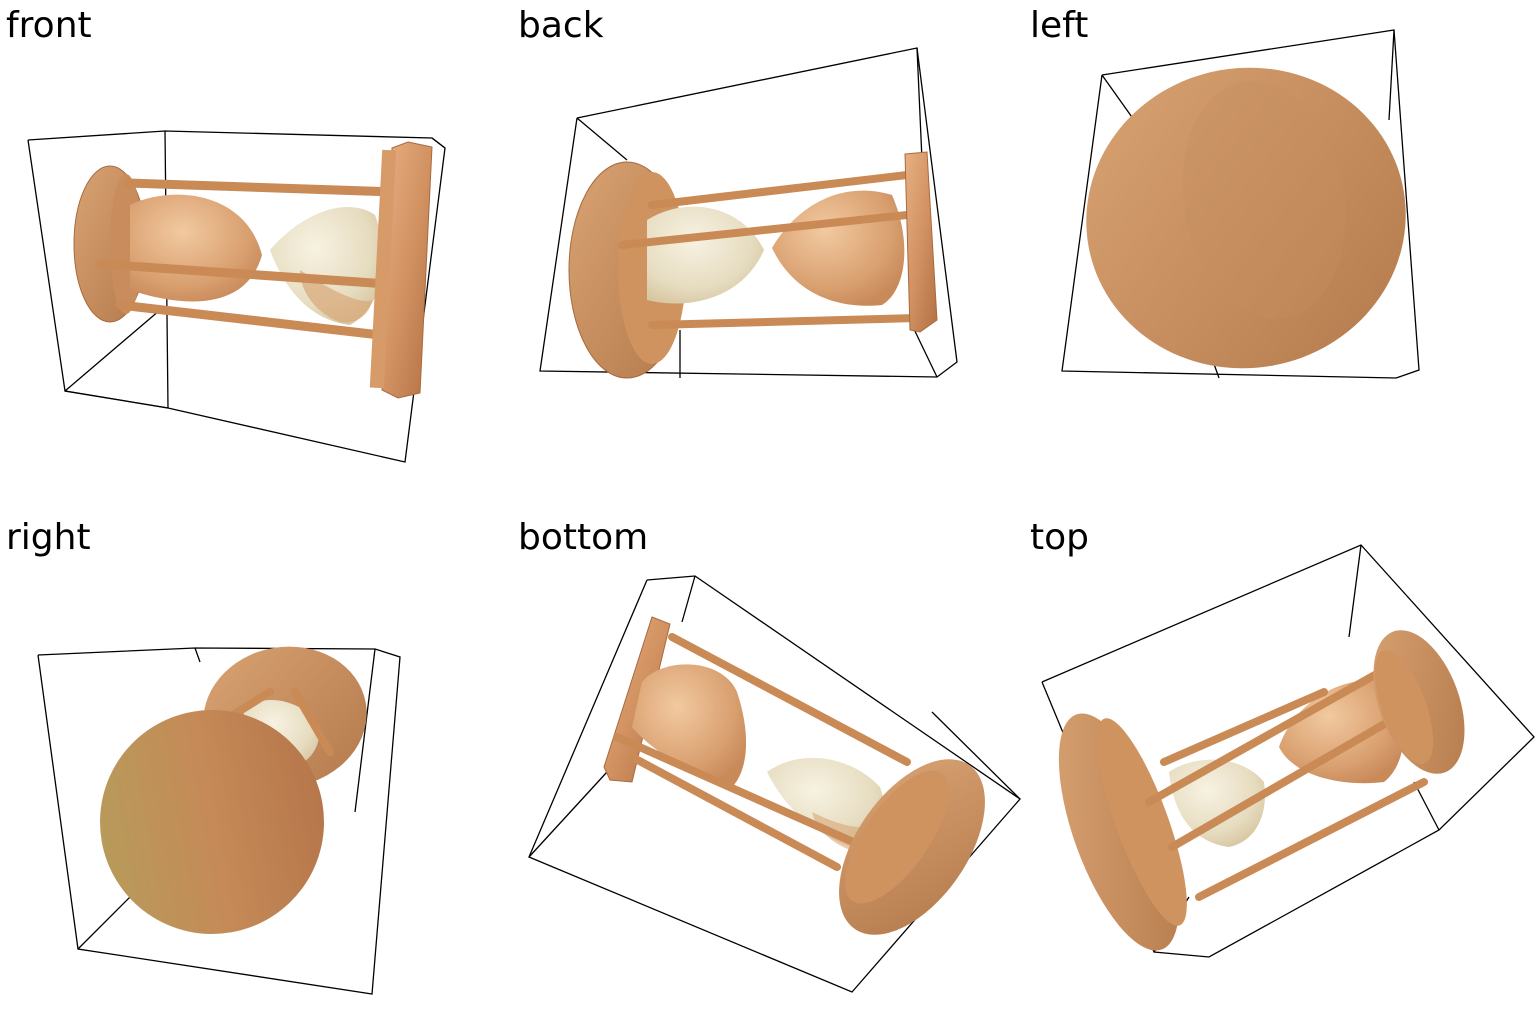 The image size is (1536, 1024). I want to click on hourglass-render-back, so click(748, 213).